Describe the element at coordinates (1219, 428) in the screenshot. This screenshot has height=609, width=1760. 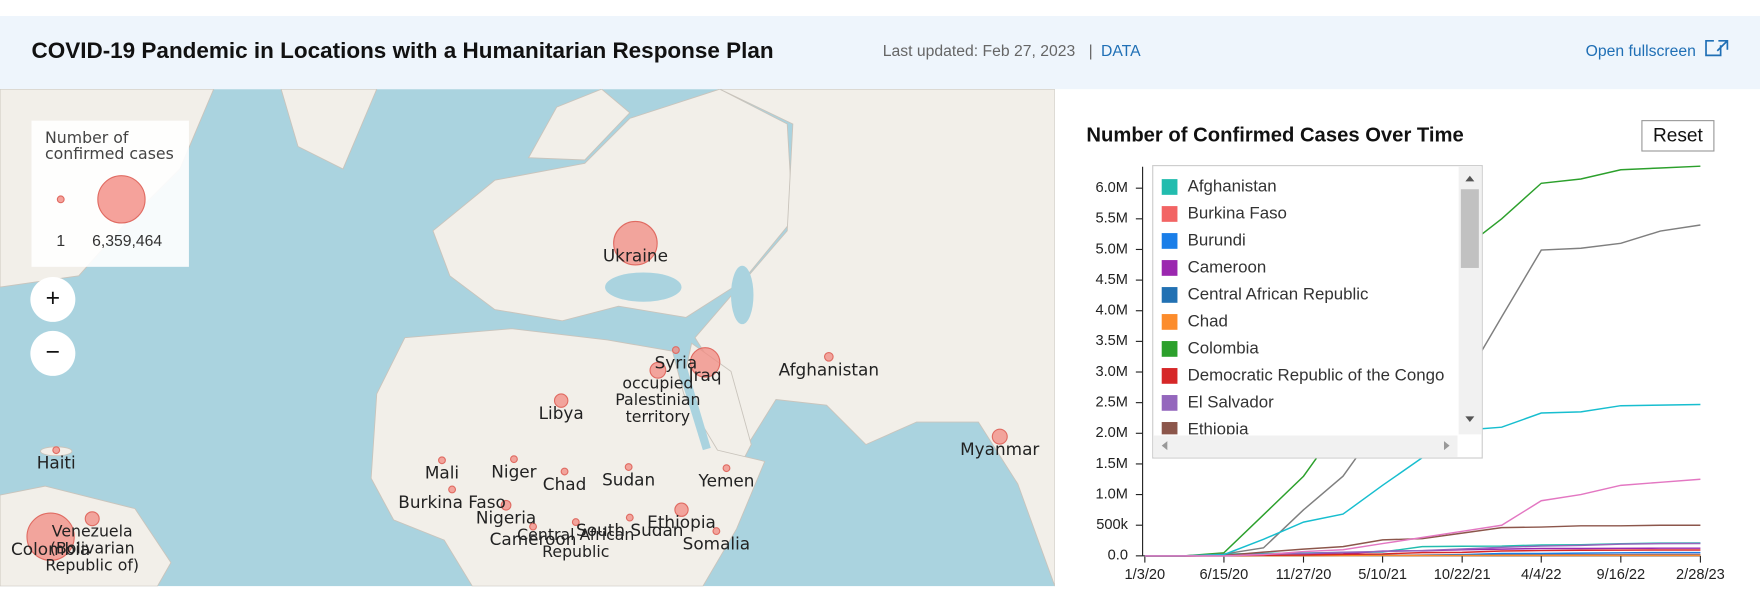
I see `legend-label: Ethiopia` at that location.